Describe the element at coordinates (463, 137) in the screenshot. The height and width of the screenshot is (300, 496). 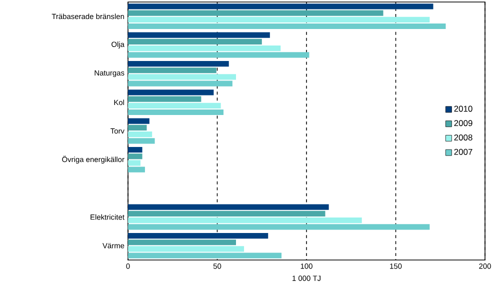
I see `legend-label: 2008` at that location.